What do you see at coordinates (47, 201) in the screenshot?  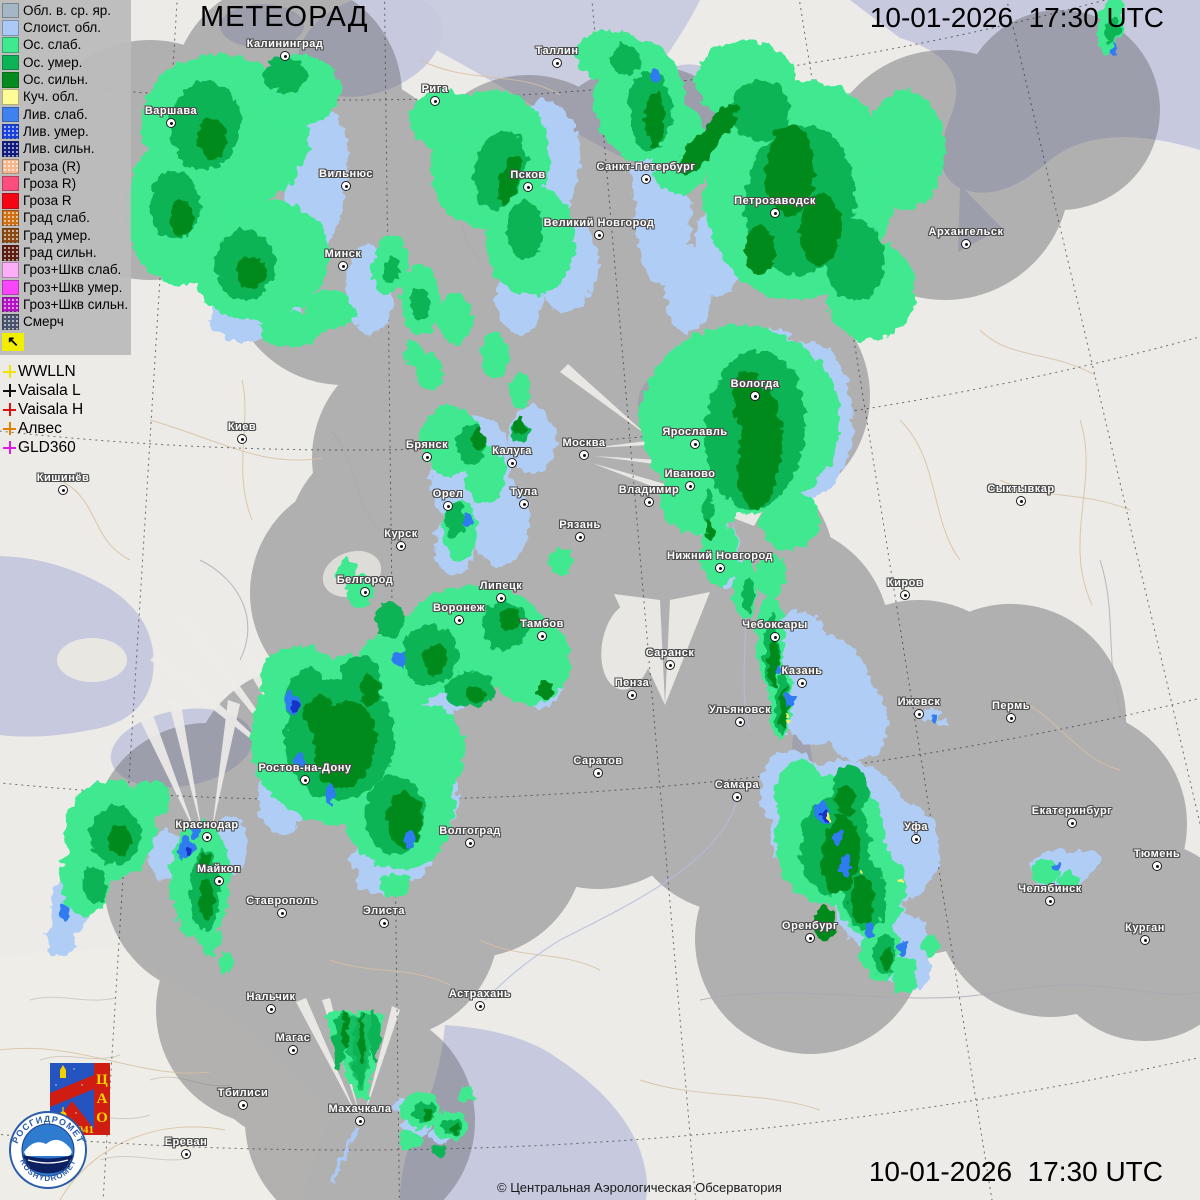 I see `legend-label: Гроза R` at bounding box center [47, 201].